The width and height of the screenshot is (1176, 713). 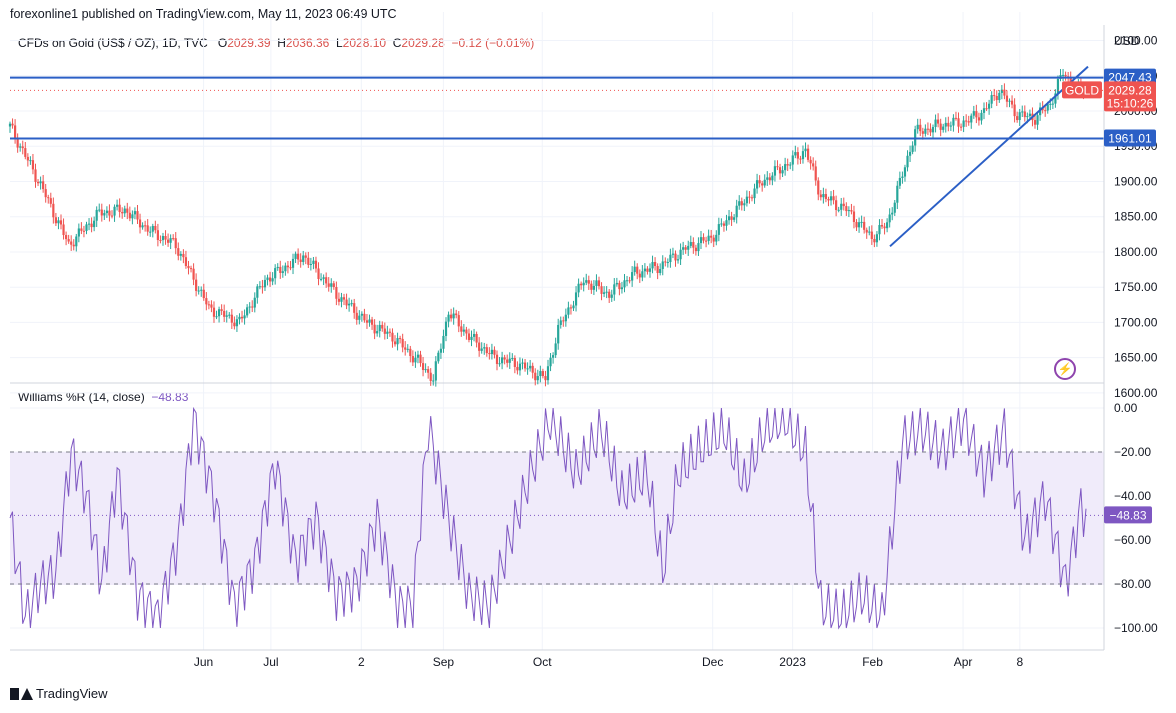 What do you see at coordinates (712, 662) in the screenshot?
I see `time-tick-label: Dec` at bounding box center [712, 662].